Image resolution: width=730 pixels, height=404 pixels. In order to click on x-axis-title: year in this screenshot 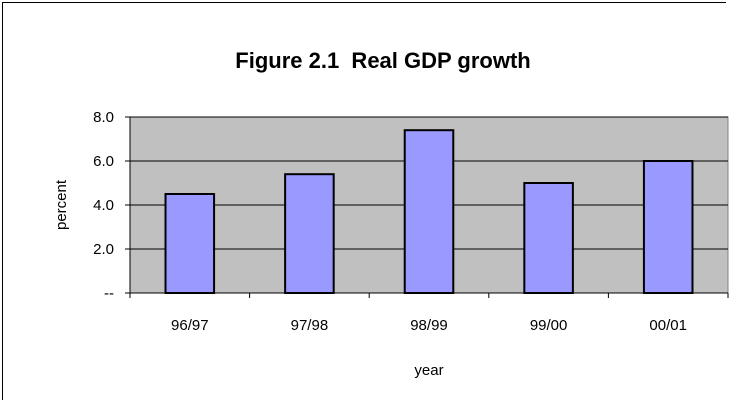, I will do `click(428, 370)`.